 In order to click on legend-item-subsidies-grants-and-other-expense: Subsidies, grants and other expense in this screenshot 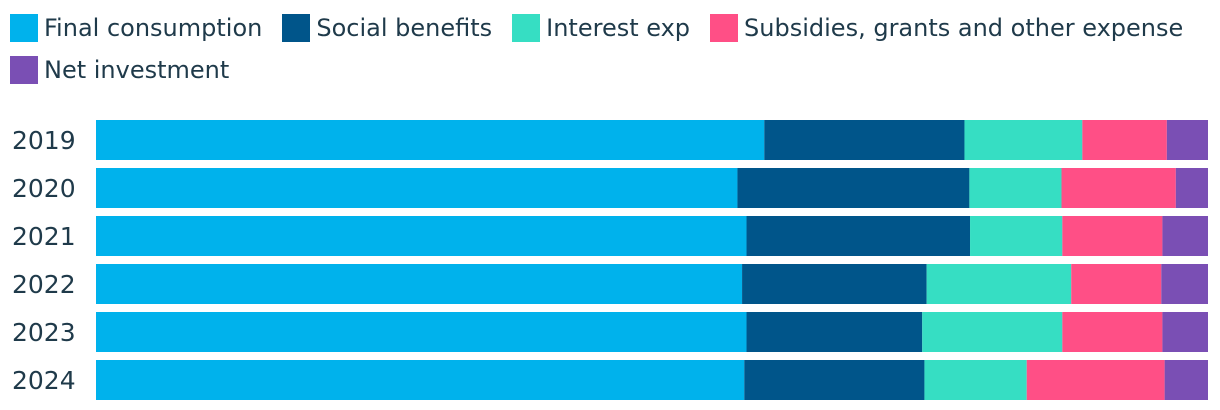, I will do `click(946, 28)`.